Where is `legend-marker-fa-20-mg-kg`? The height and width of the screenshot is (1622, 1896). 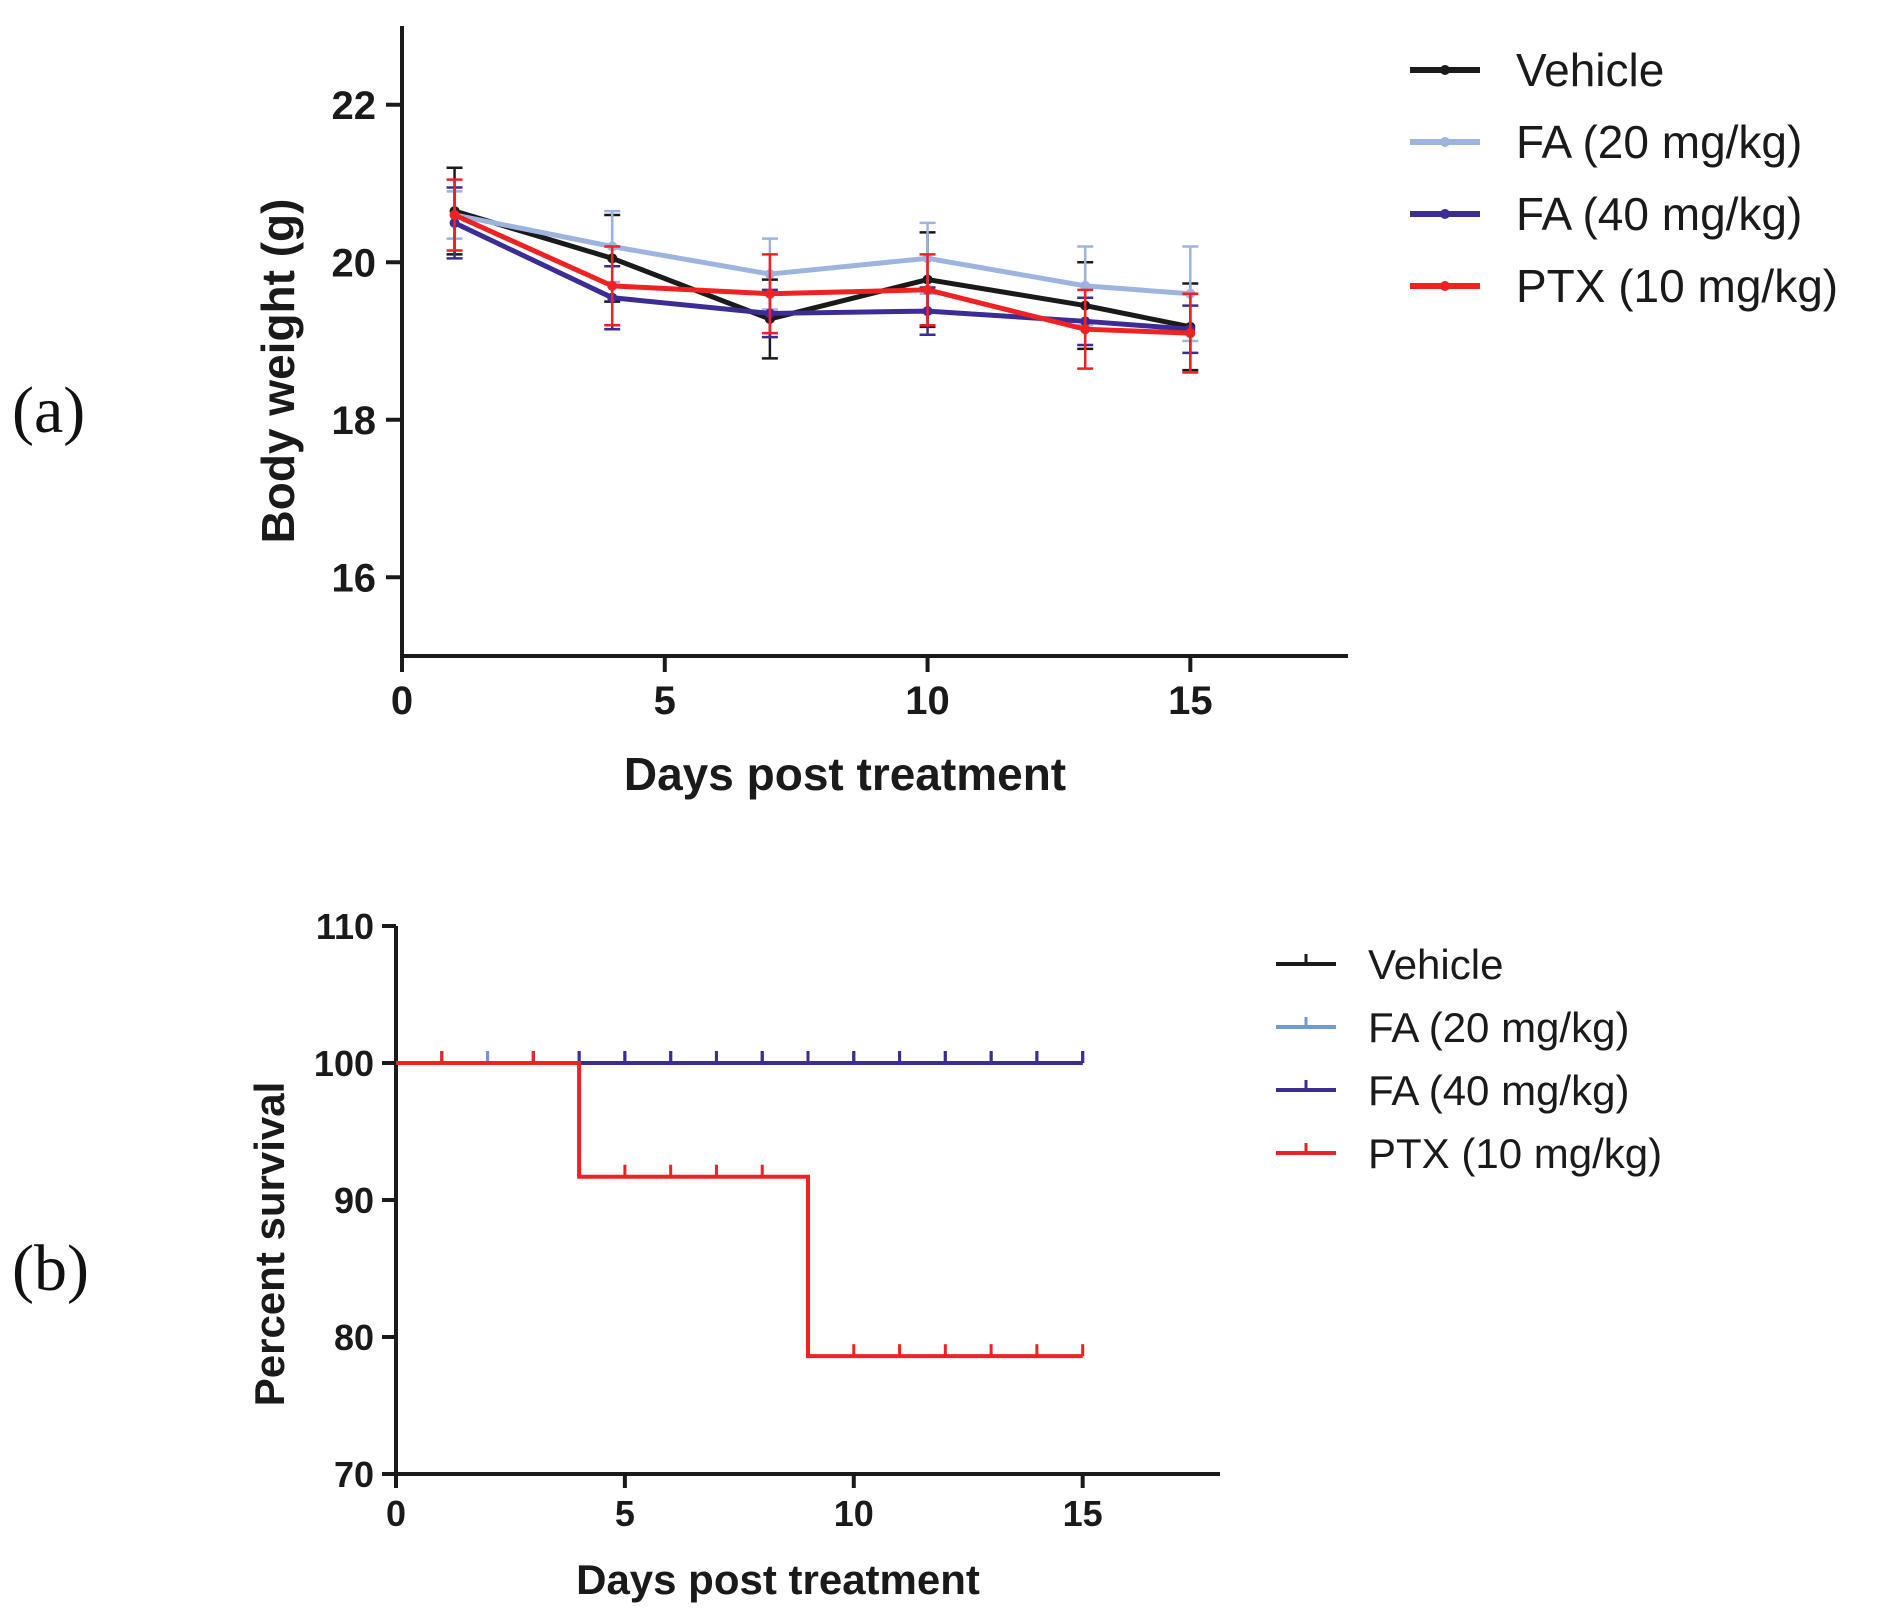
legend-marker-fa-20-mg-kg is located at coordinates (1445, 142).